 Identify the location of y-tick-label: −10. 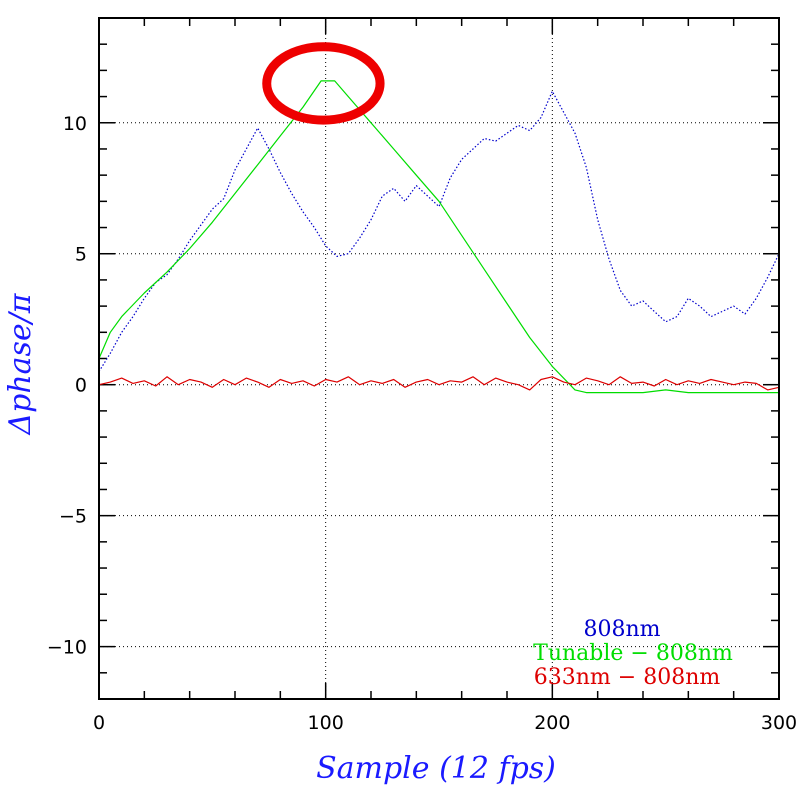
(67, 648).